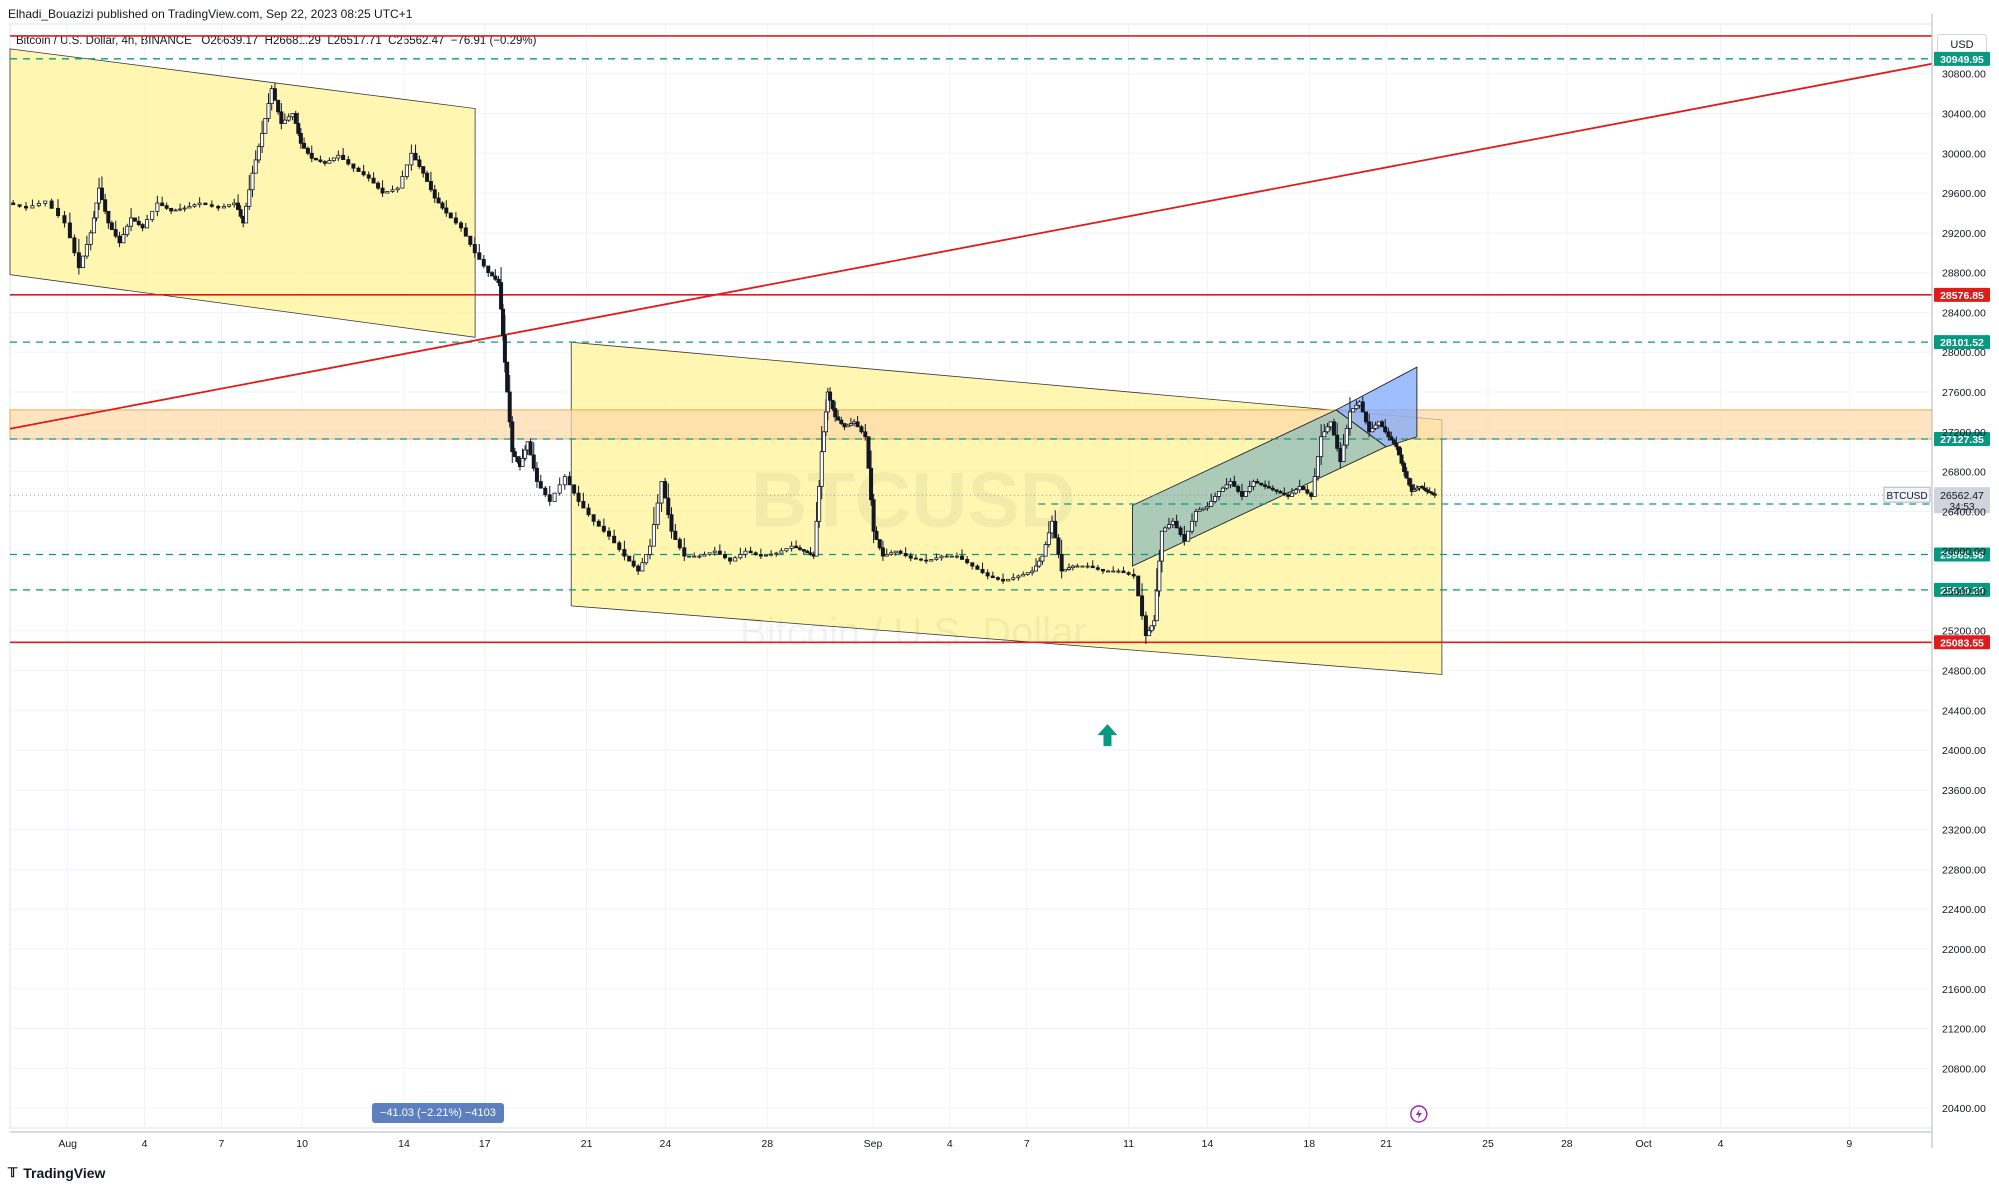  I want to click on y-tick-label: 24800.00, so click(1964, 671).